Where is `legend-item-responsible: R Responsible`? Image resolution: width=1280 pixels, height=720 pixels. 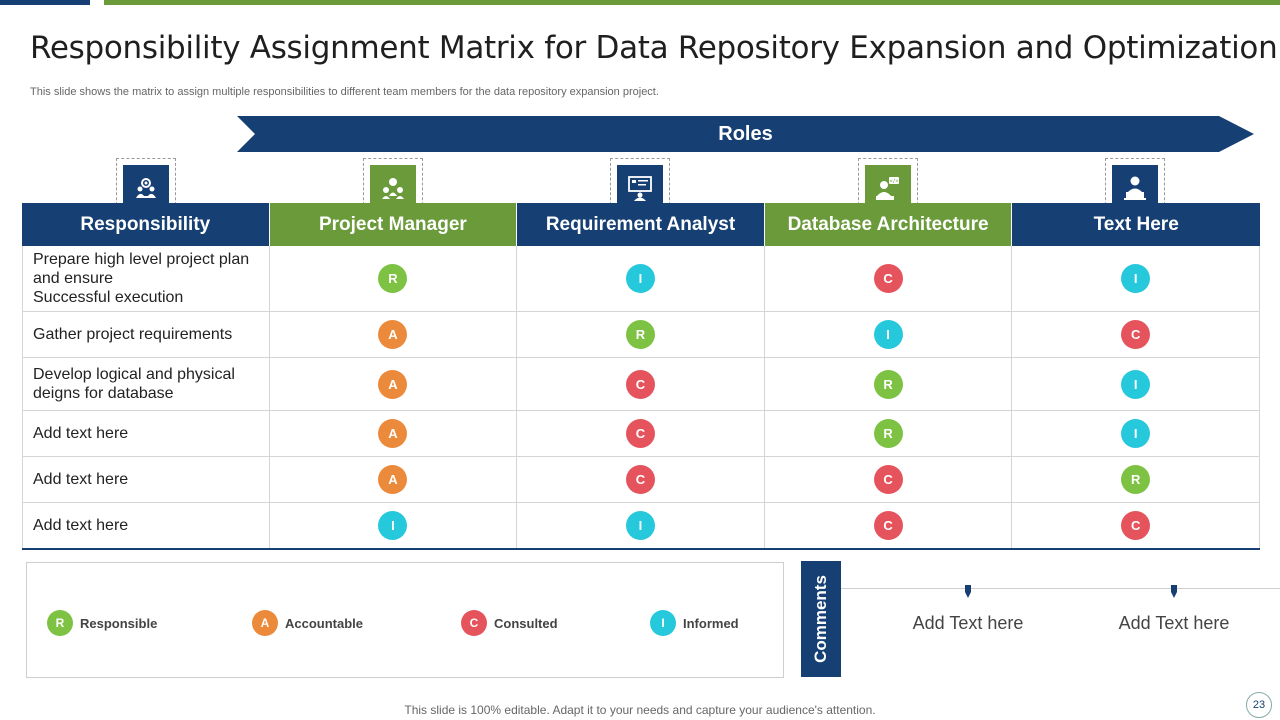 legend-item-responsible: R Responsible is located at coordinates (102, 623).